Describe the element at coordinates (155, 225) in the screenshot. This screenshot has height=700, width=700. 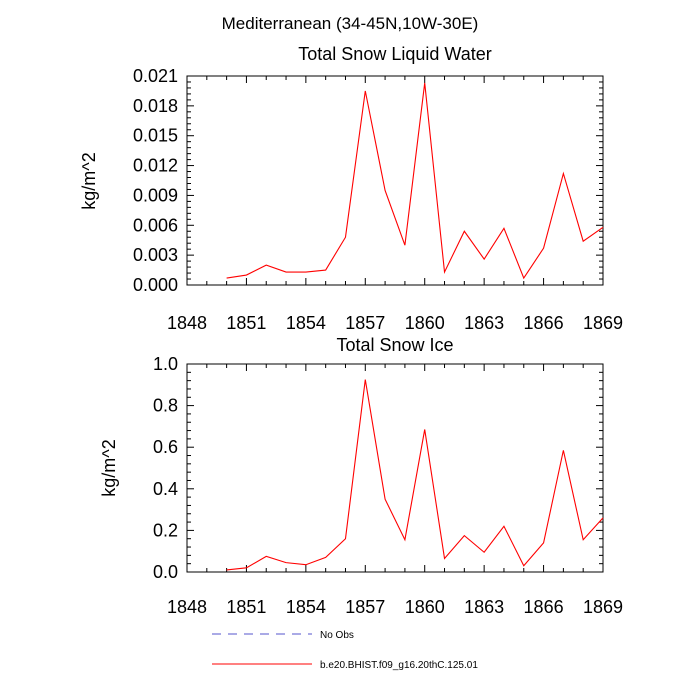
I see `y-tick-label: 0.006` at that location.